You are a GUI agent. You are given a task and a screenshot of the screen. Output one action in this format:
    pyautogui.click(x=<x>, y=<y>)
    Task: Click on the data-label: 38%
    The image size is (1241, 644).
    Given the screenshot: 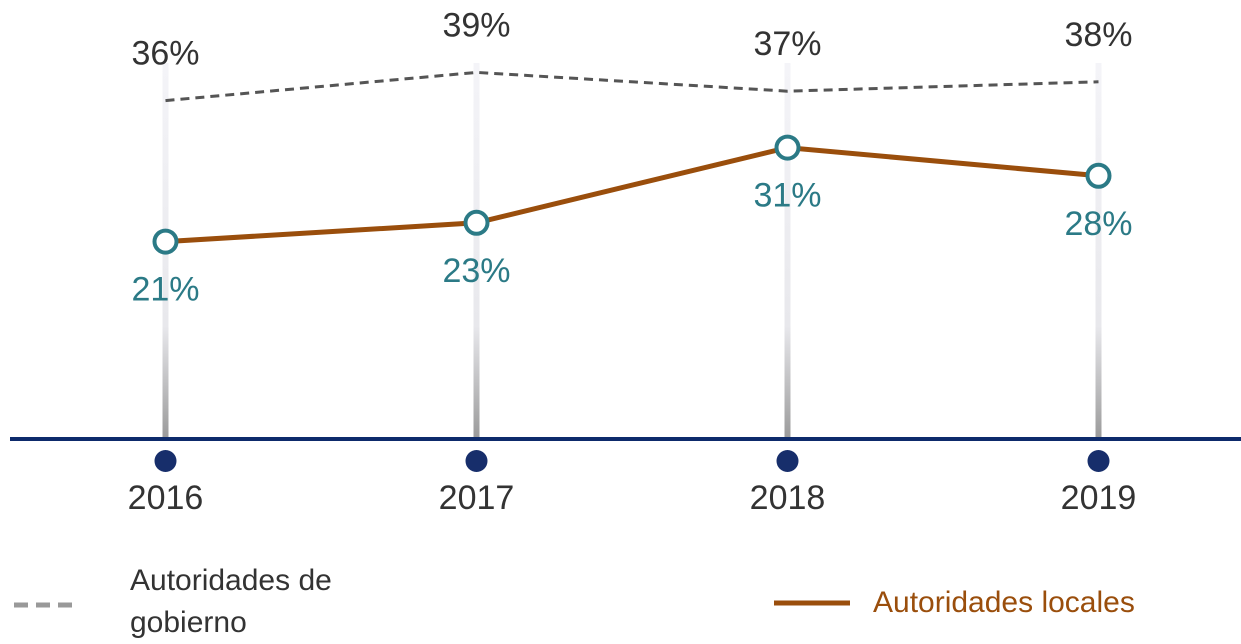 What is the action you would take?
    pyautogui.click(x=1098, y=35)
    